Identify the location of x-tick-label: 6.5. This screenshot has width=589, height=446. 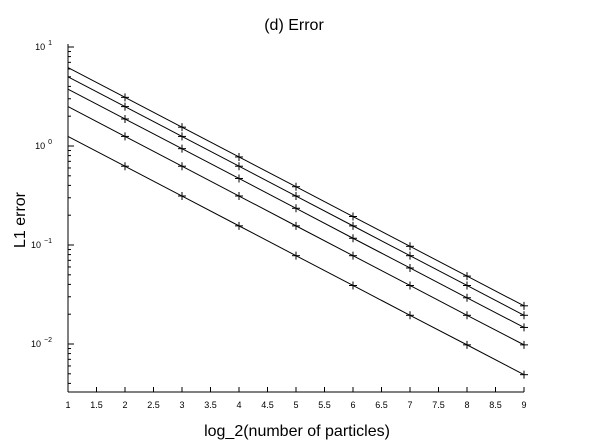
(381, 405).